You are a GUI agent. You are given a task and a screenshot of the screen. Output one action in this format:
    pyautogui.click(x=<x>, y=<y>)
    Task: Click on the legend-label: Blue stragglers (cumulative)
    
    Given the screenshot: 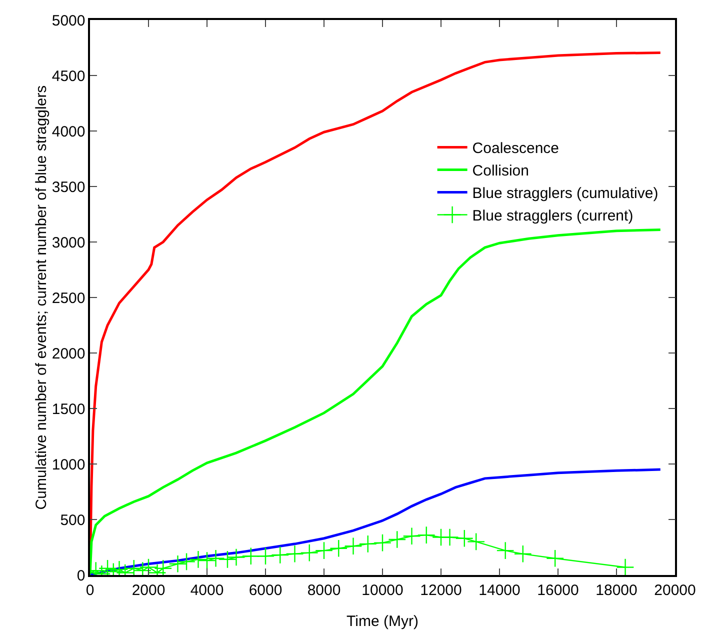 What is the action you would take?
    pyautogui.click(x=565, y=193)
    